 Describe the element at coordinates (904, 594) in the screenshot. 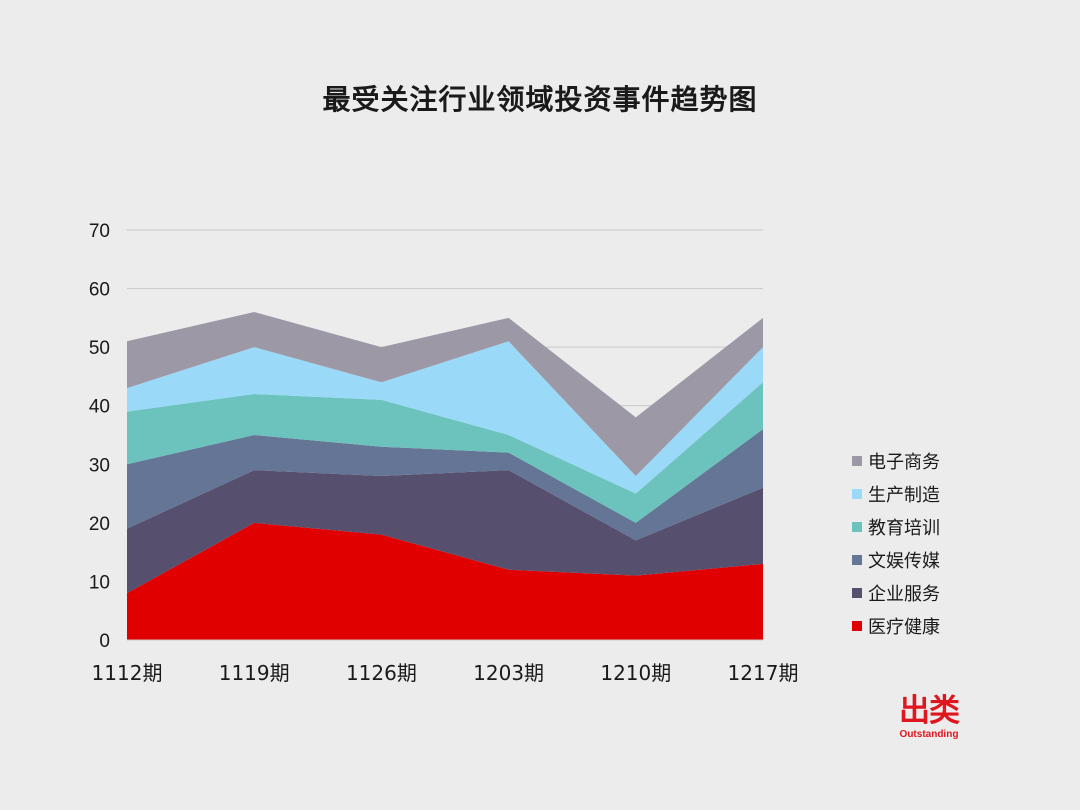

I see `legend-label: 企业服务` at that location.